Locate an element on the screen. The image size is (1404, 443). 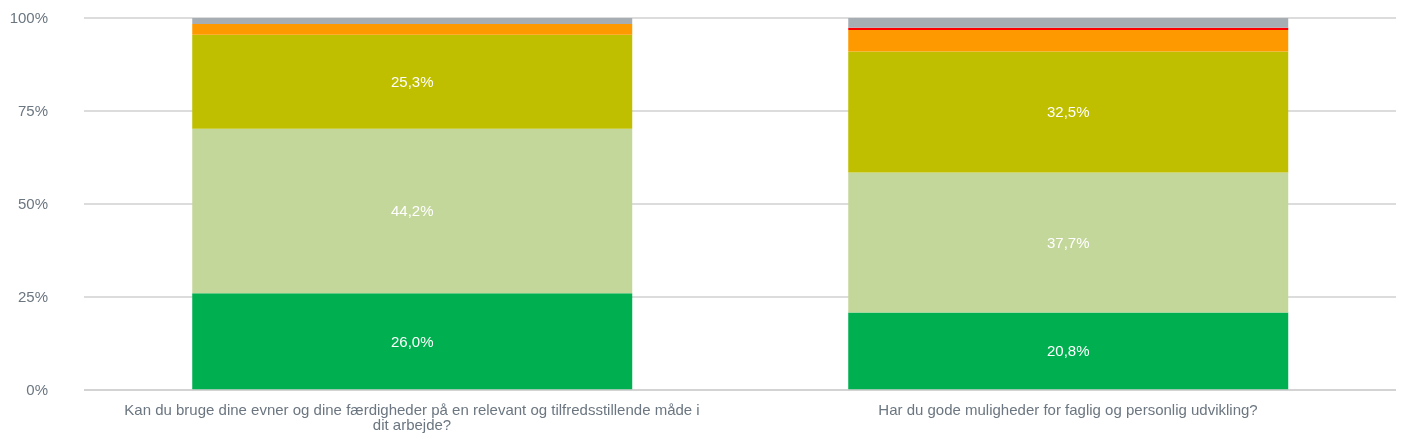
data-label: 26,0% is located at coordinates (412, 341).